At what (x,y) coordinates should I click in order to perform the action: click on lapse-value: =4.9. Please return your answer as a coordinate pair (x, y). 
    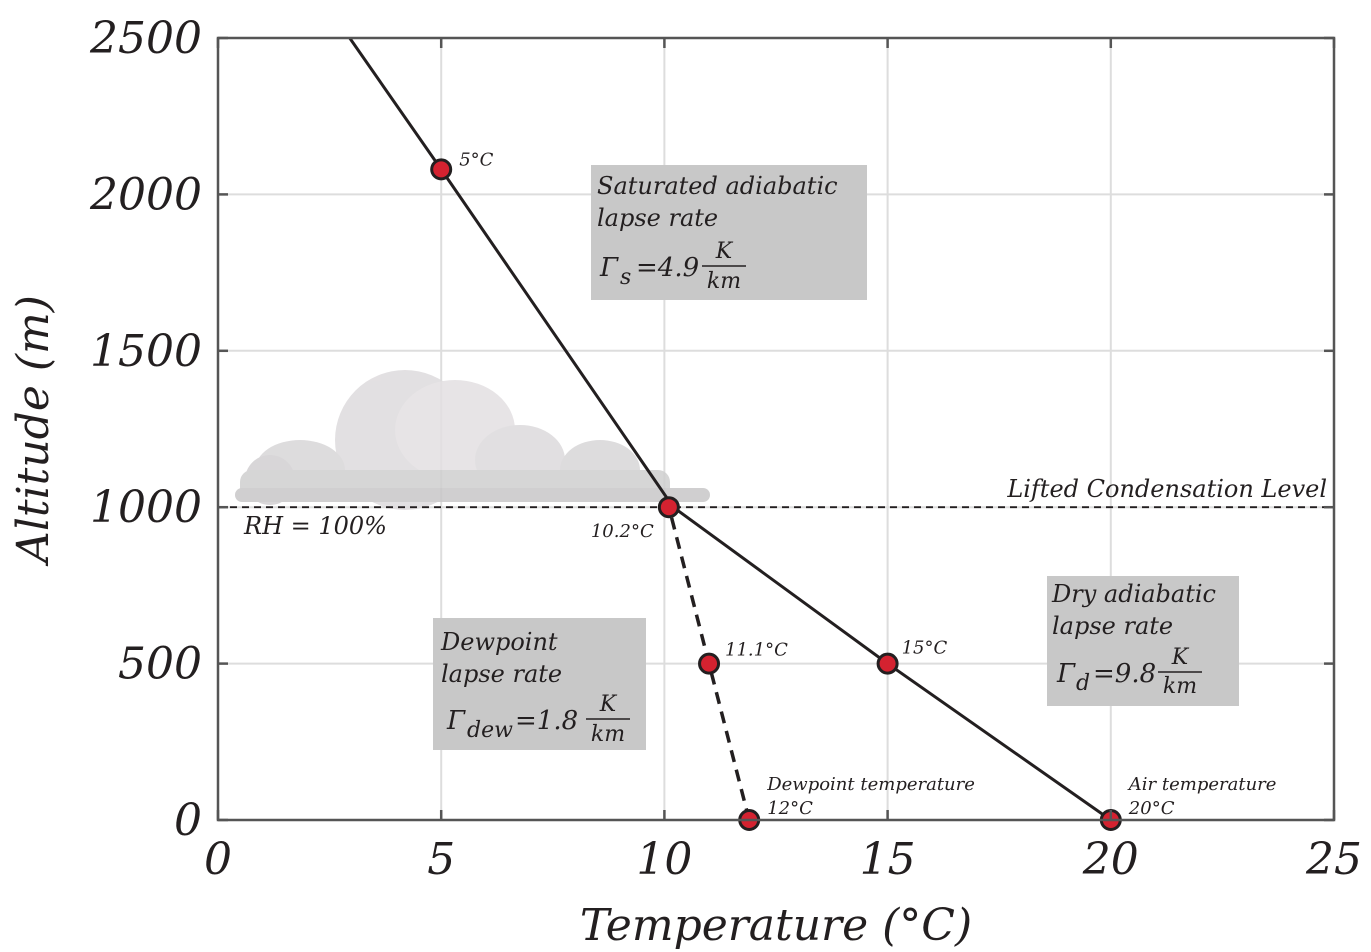
    Looking at the image, I should click on (667, 268).